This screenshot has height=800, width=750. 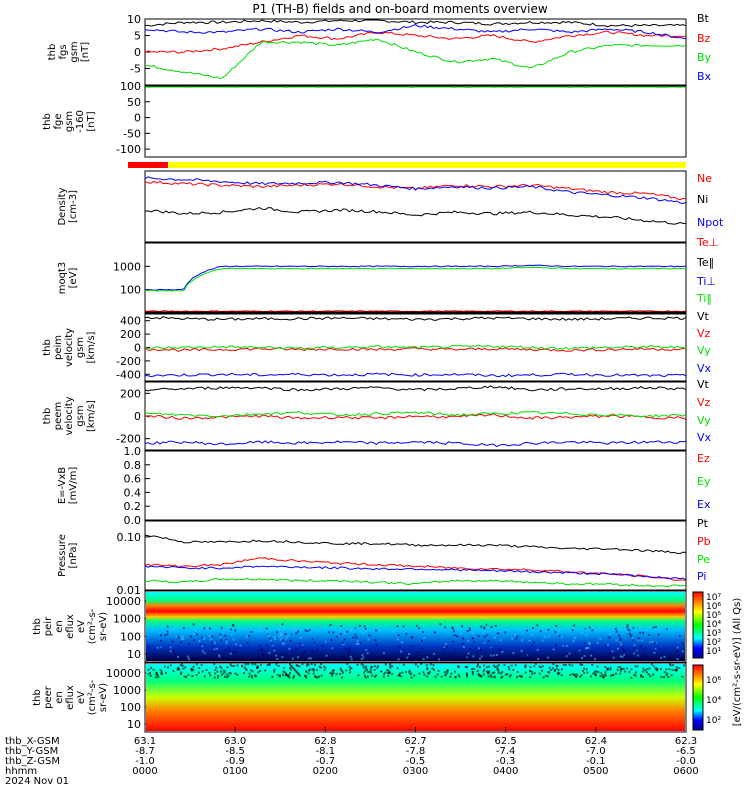 I want to click on y-axis-label: en, so click(x=59, y=626).